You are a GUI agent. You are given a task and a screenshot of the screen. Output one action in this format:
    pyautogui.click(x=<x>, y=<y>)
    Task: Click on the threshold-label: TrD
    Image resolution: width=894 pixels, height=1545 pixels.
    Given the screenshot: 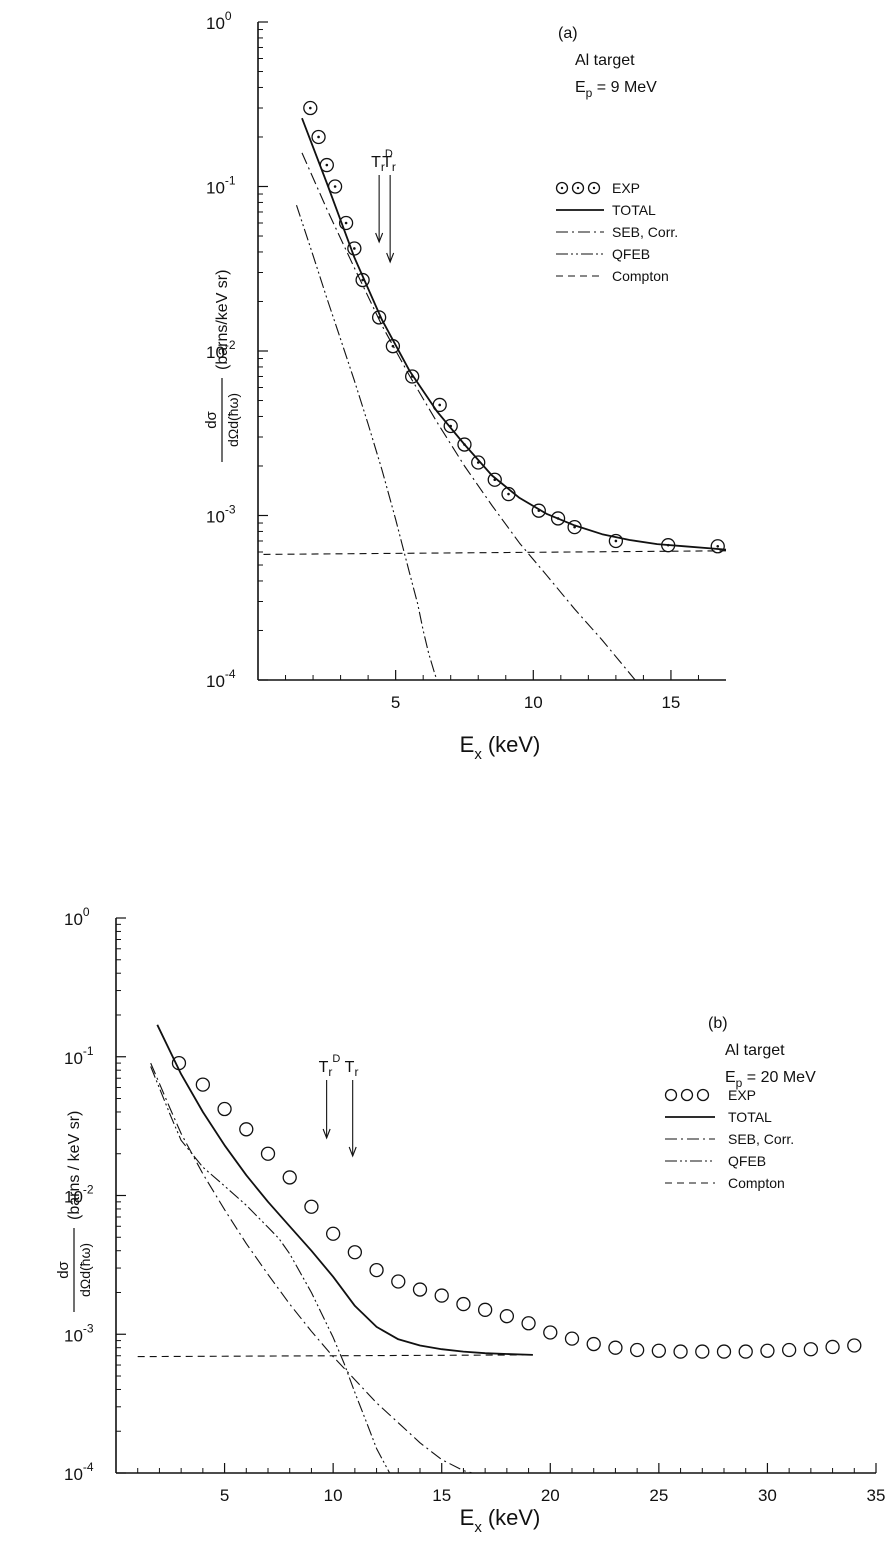 What is the action you would take?
    pyautogui.click(x=330, y=1066)
    